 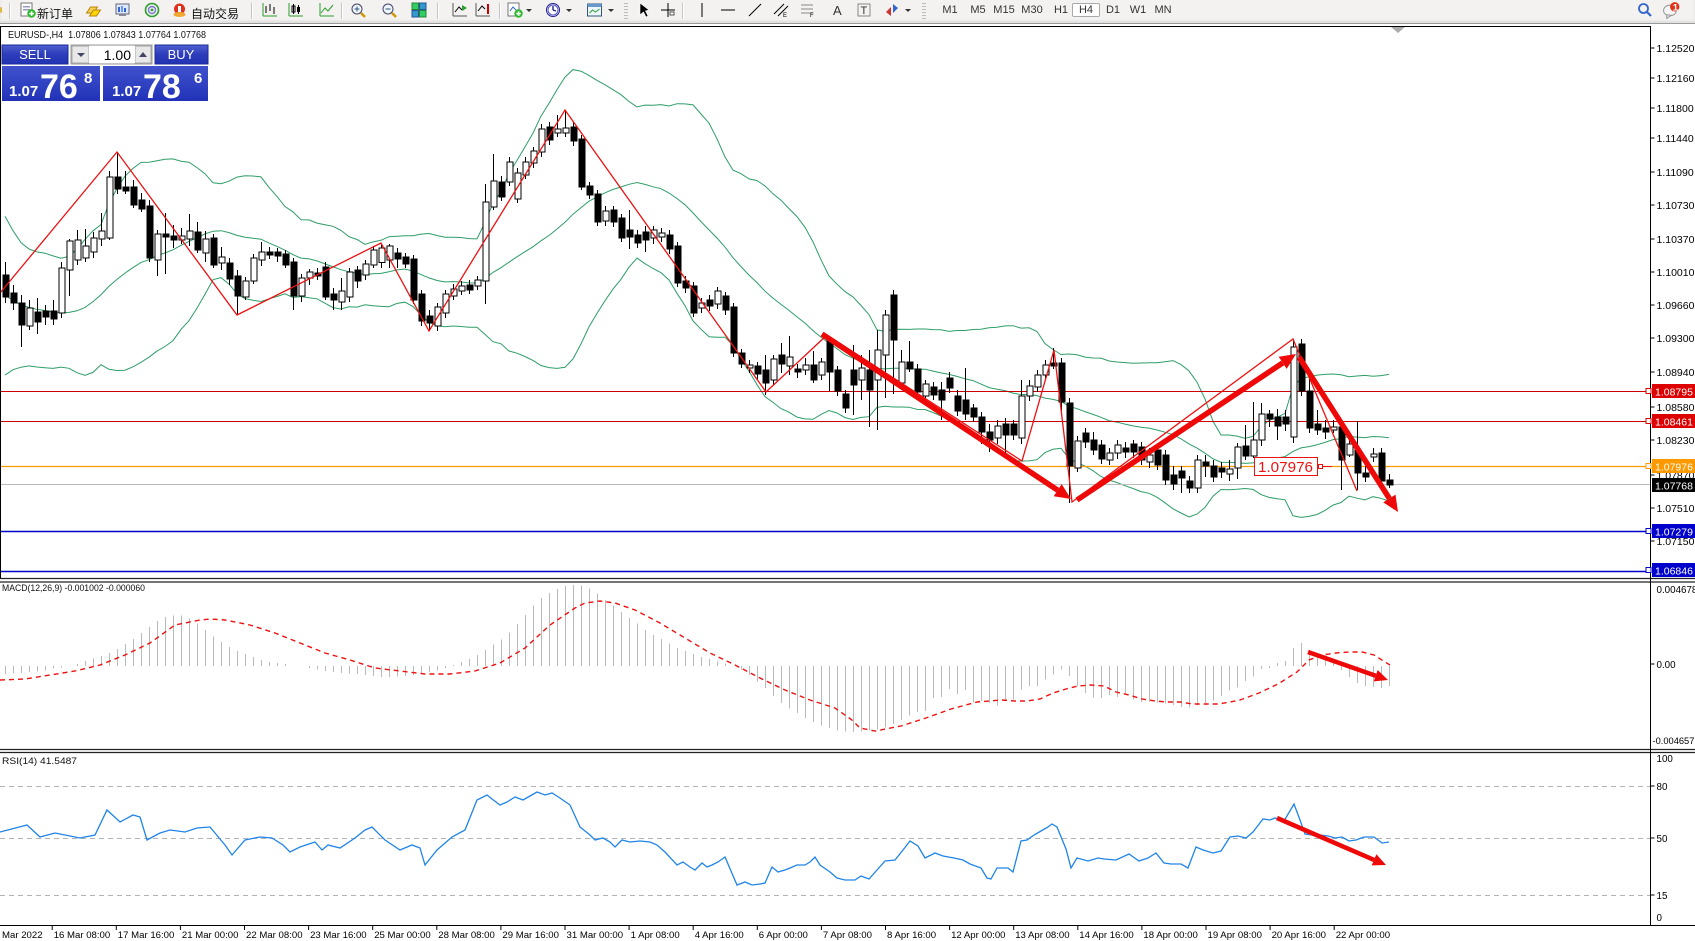 I want to click on svg-text: 1.09300, so click(x=1676, y=339).